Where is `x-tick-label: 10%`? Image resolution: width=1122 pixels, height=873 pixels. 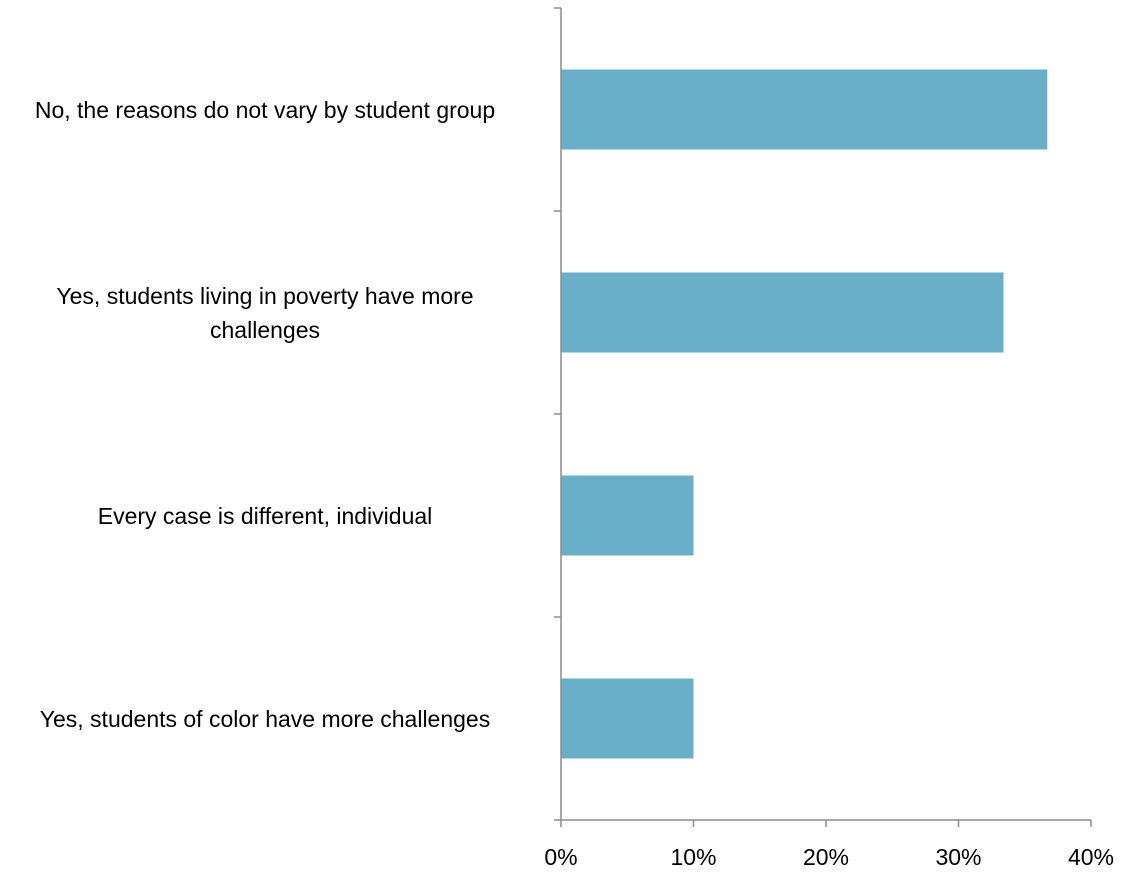
x-tick-label: 10% is located at coordinates (693, 857).